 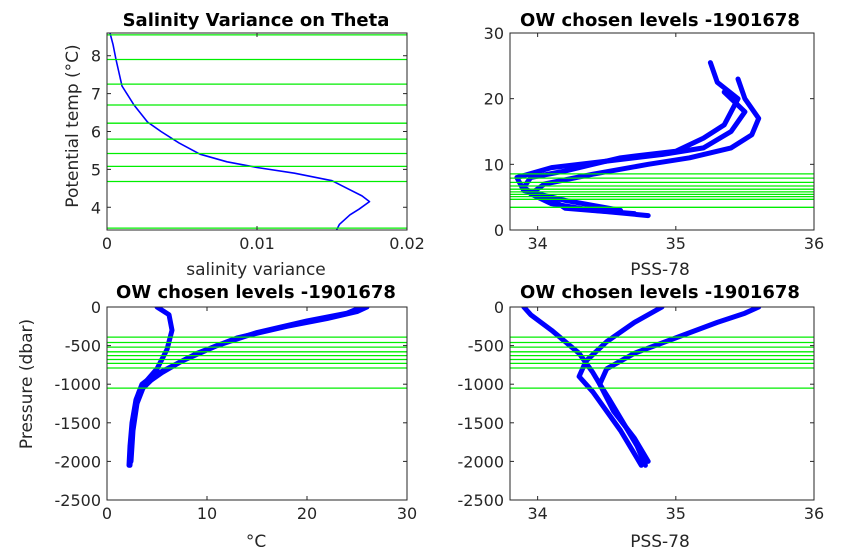 What do you see at coordinates (494, 164) in the screenshot?
I see `y-tick-label: 10` at bounding box center [494, 164].